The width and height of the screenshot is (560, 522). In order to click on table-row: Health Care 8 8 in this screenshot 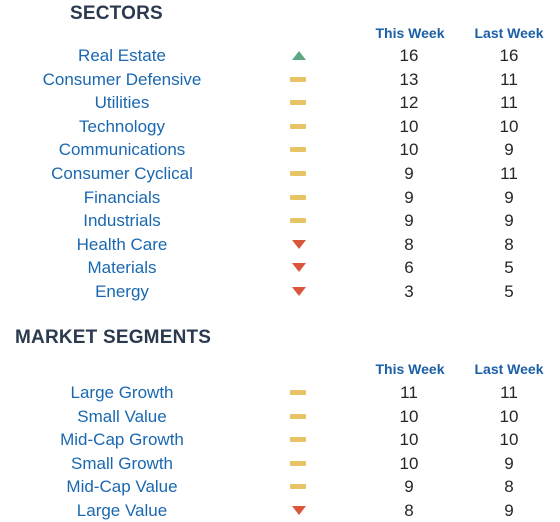, I will do `click(280, 244)`.